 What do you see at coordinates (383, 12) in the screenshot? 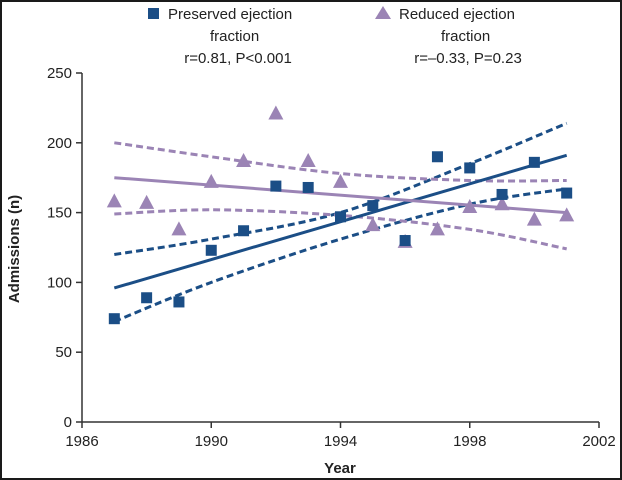
I see `legend-marker-reduced` at bounding box center [383, 12].